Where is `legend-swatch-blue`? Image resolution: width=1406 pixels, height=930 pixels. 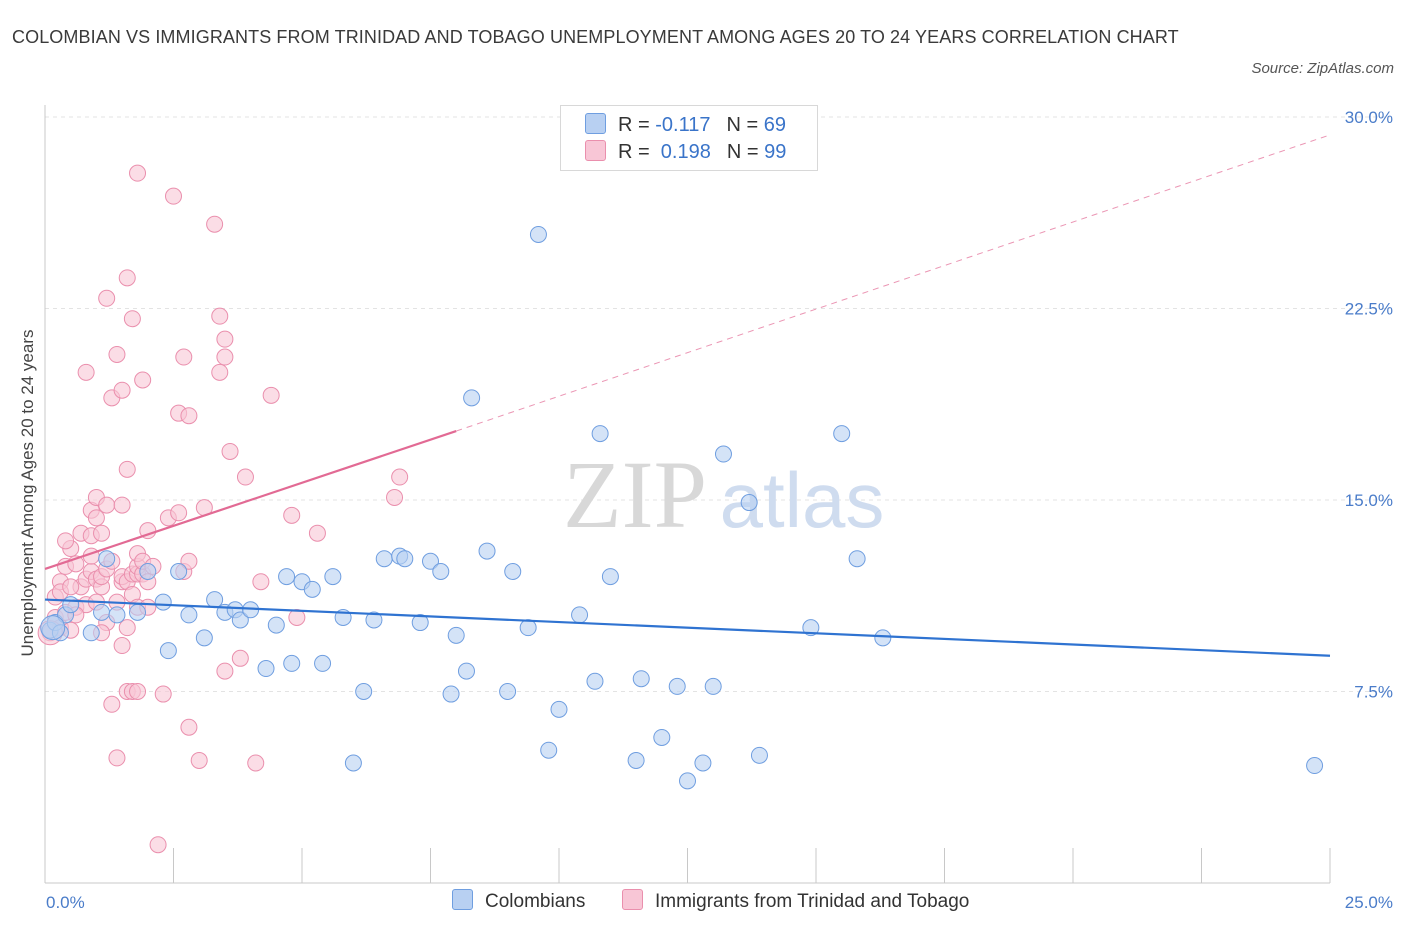 legend-swatch-blue is located at coordinates (595, 123).